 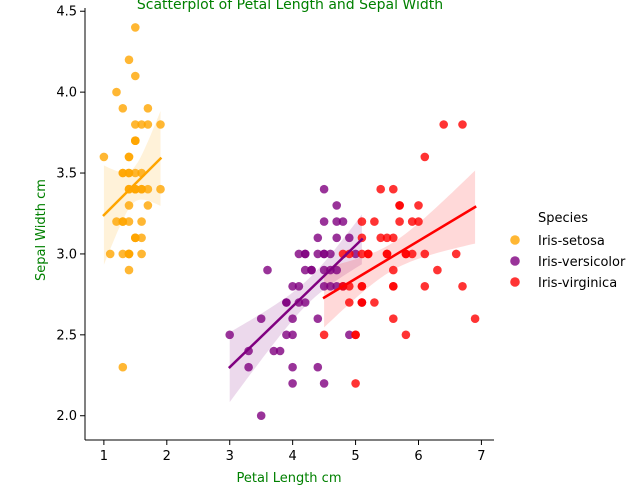 I want to click on y-tick-label: 3.0, so click(x=66, y=254).